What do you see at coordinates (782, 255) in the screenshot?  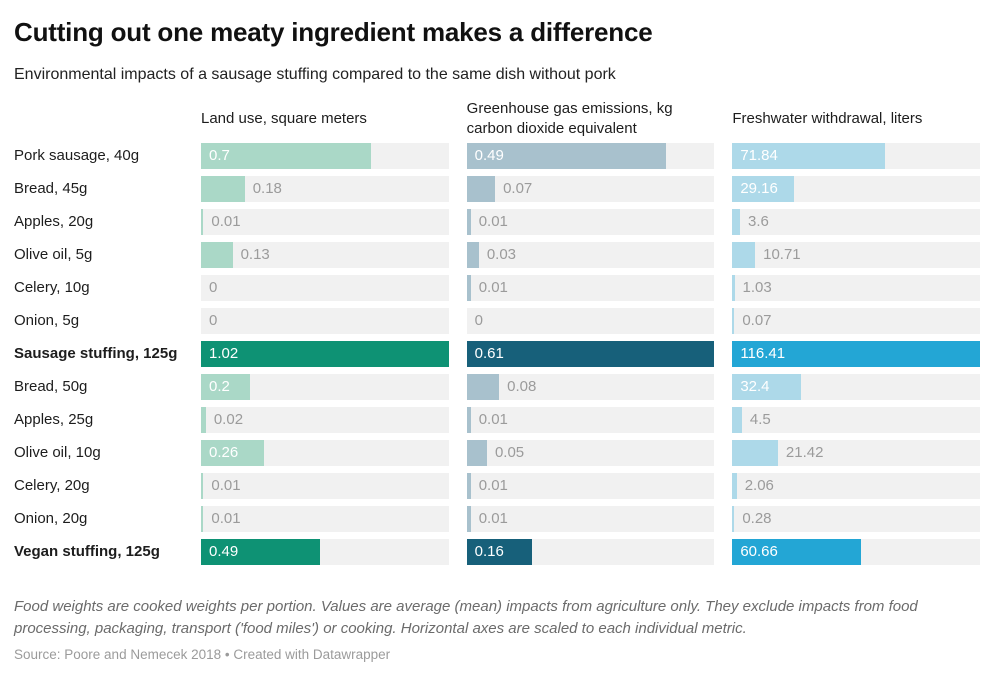 I see `bar-value-label: 10.71` at bounding box center [782, 255].